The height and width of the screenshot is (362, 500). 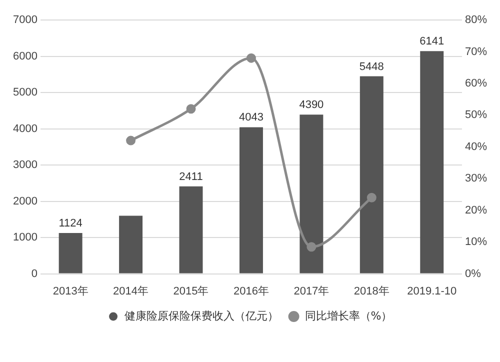 I want to click on y2-tick-label: 20%, so click(x=476, y=210).